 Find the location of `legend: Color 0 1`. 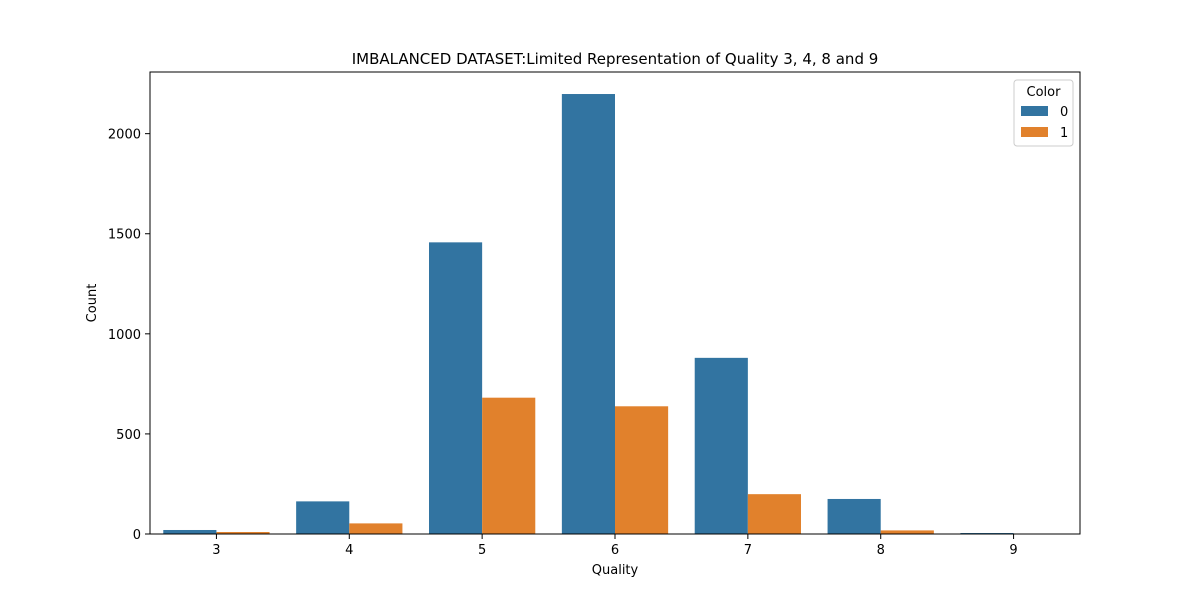

legend: Color 0 1 is located at coordinates (1043, 113).